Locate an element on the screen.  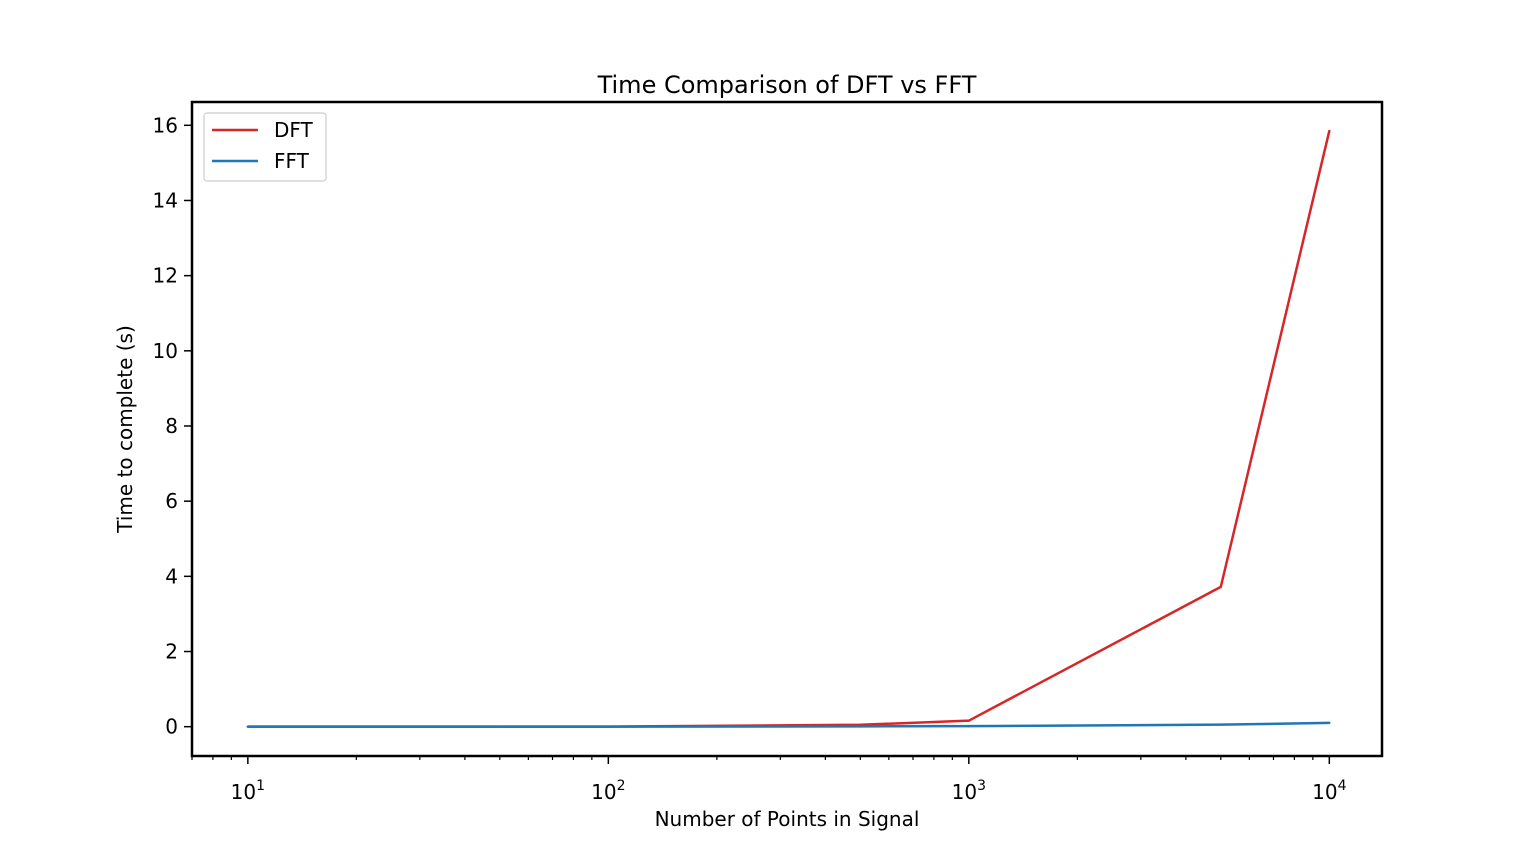
legend-label-fft: FFT is located at coordinates (292, 161).